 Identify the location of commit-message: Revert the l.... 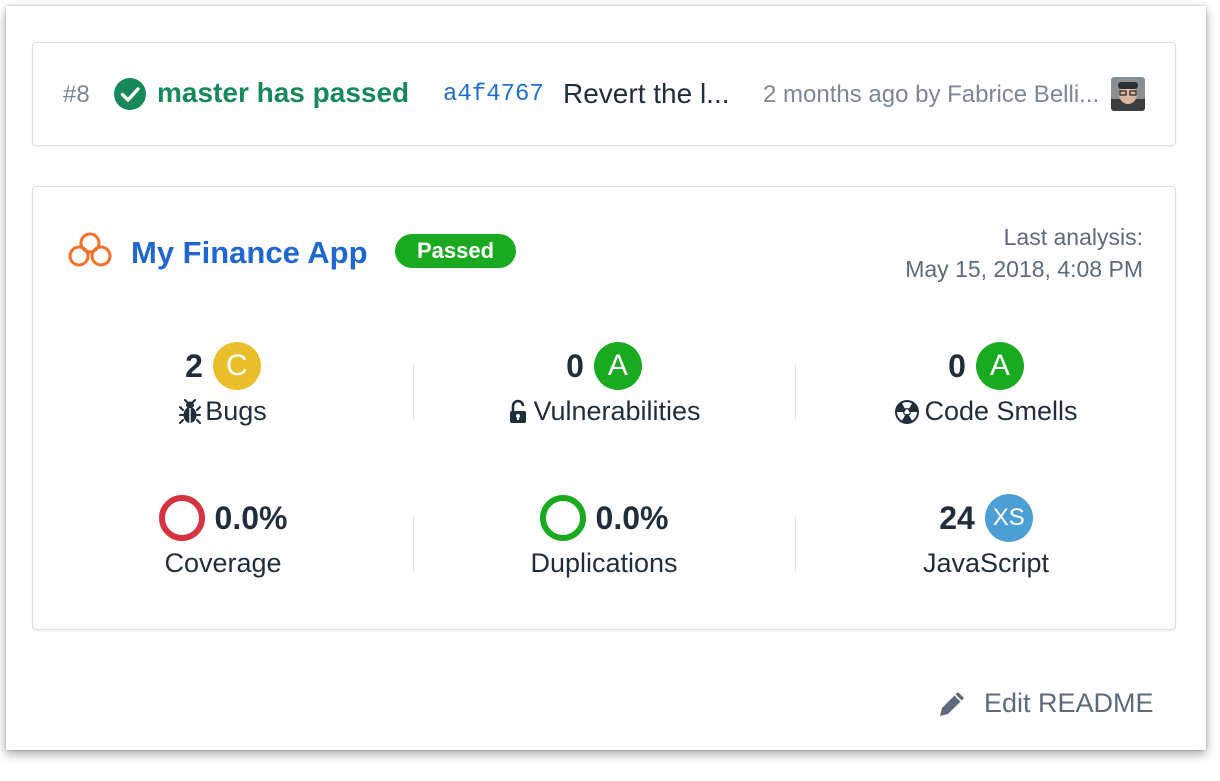
(646, 93).